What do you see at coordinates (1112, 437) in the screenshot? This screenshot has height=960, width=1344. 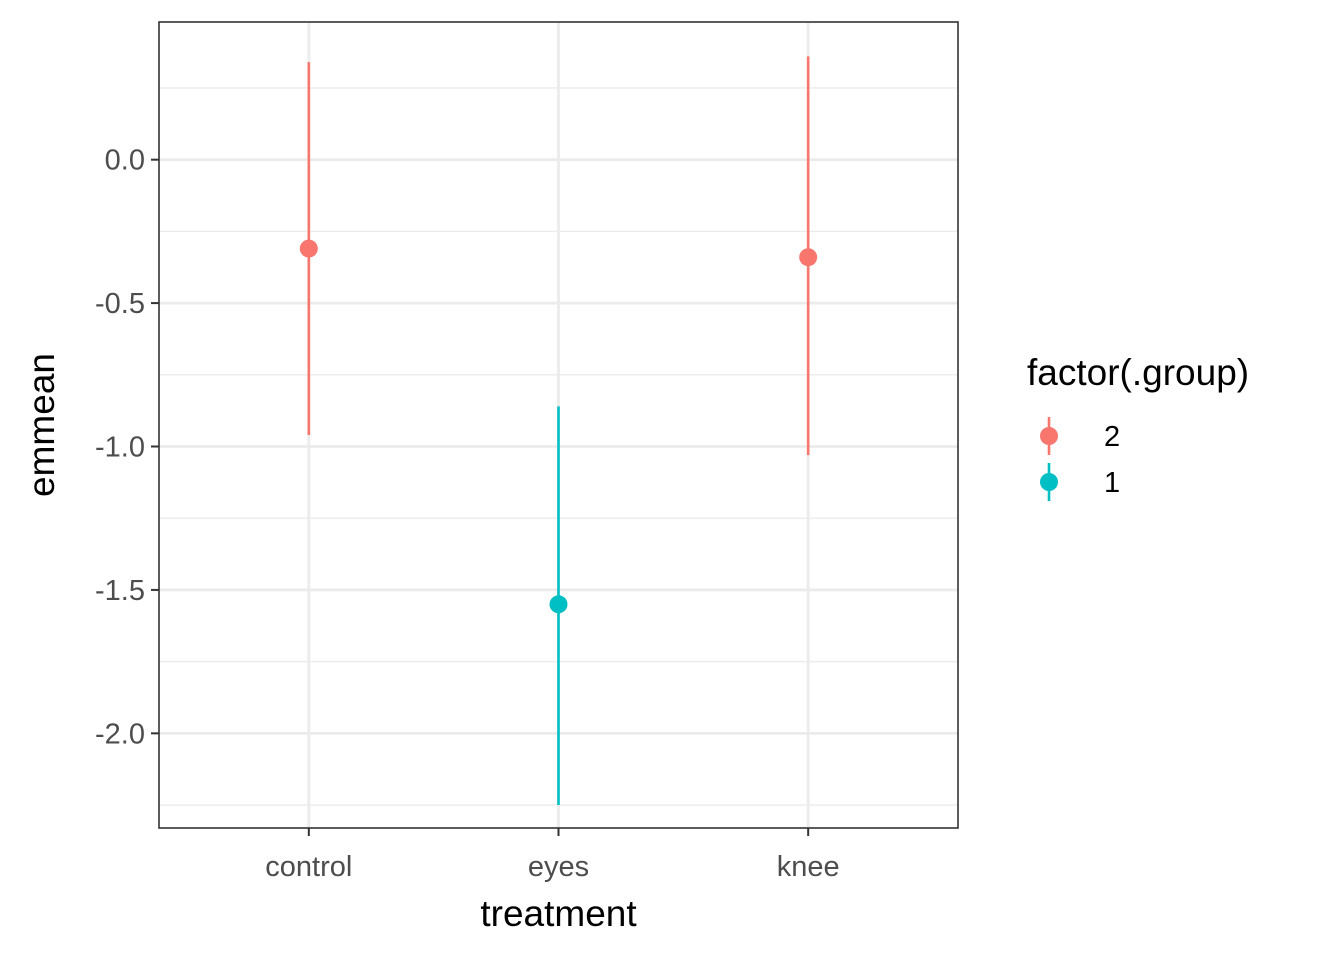 I see `legend-label: 2` at bounding box center [1112, 437].